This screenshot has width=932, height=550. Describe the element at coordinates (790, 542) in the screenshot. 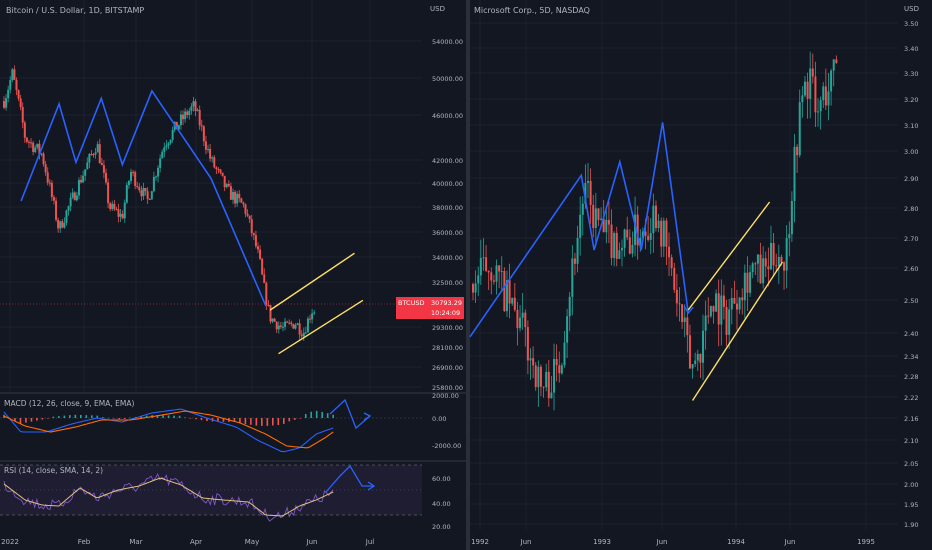

I see `msft-x-tick: Jun` at that location.